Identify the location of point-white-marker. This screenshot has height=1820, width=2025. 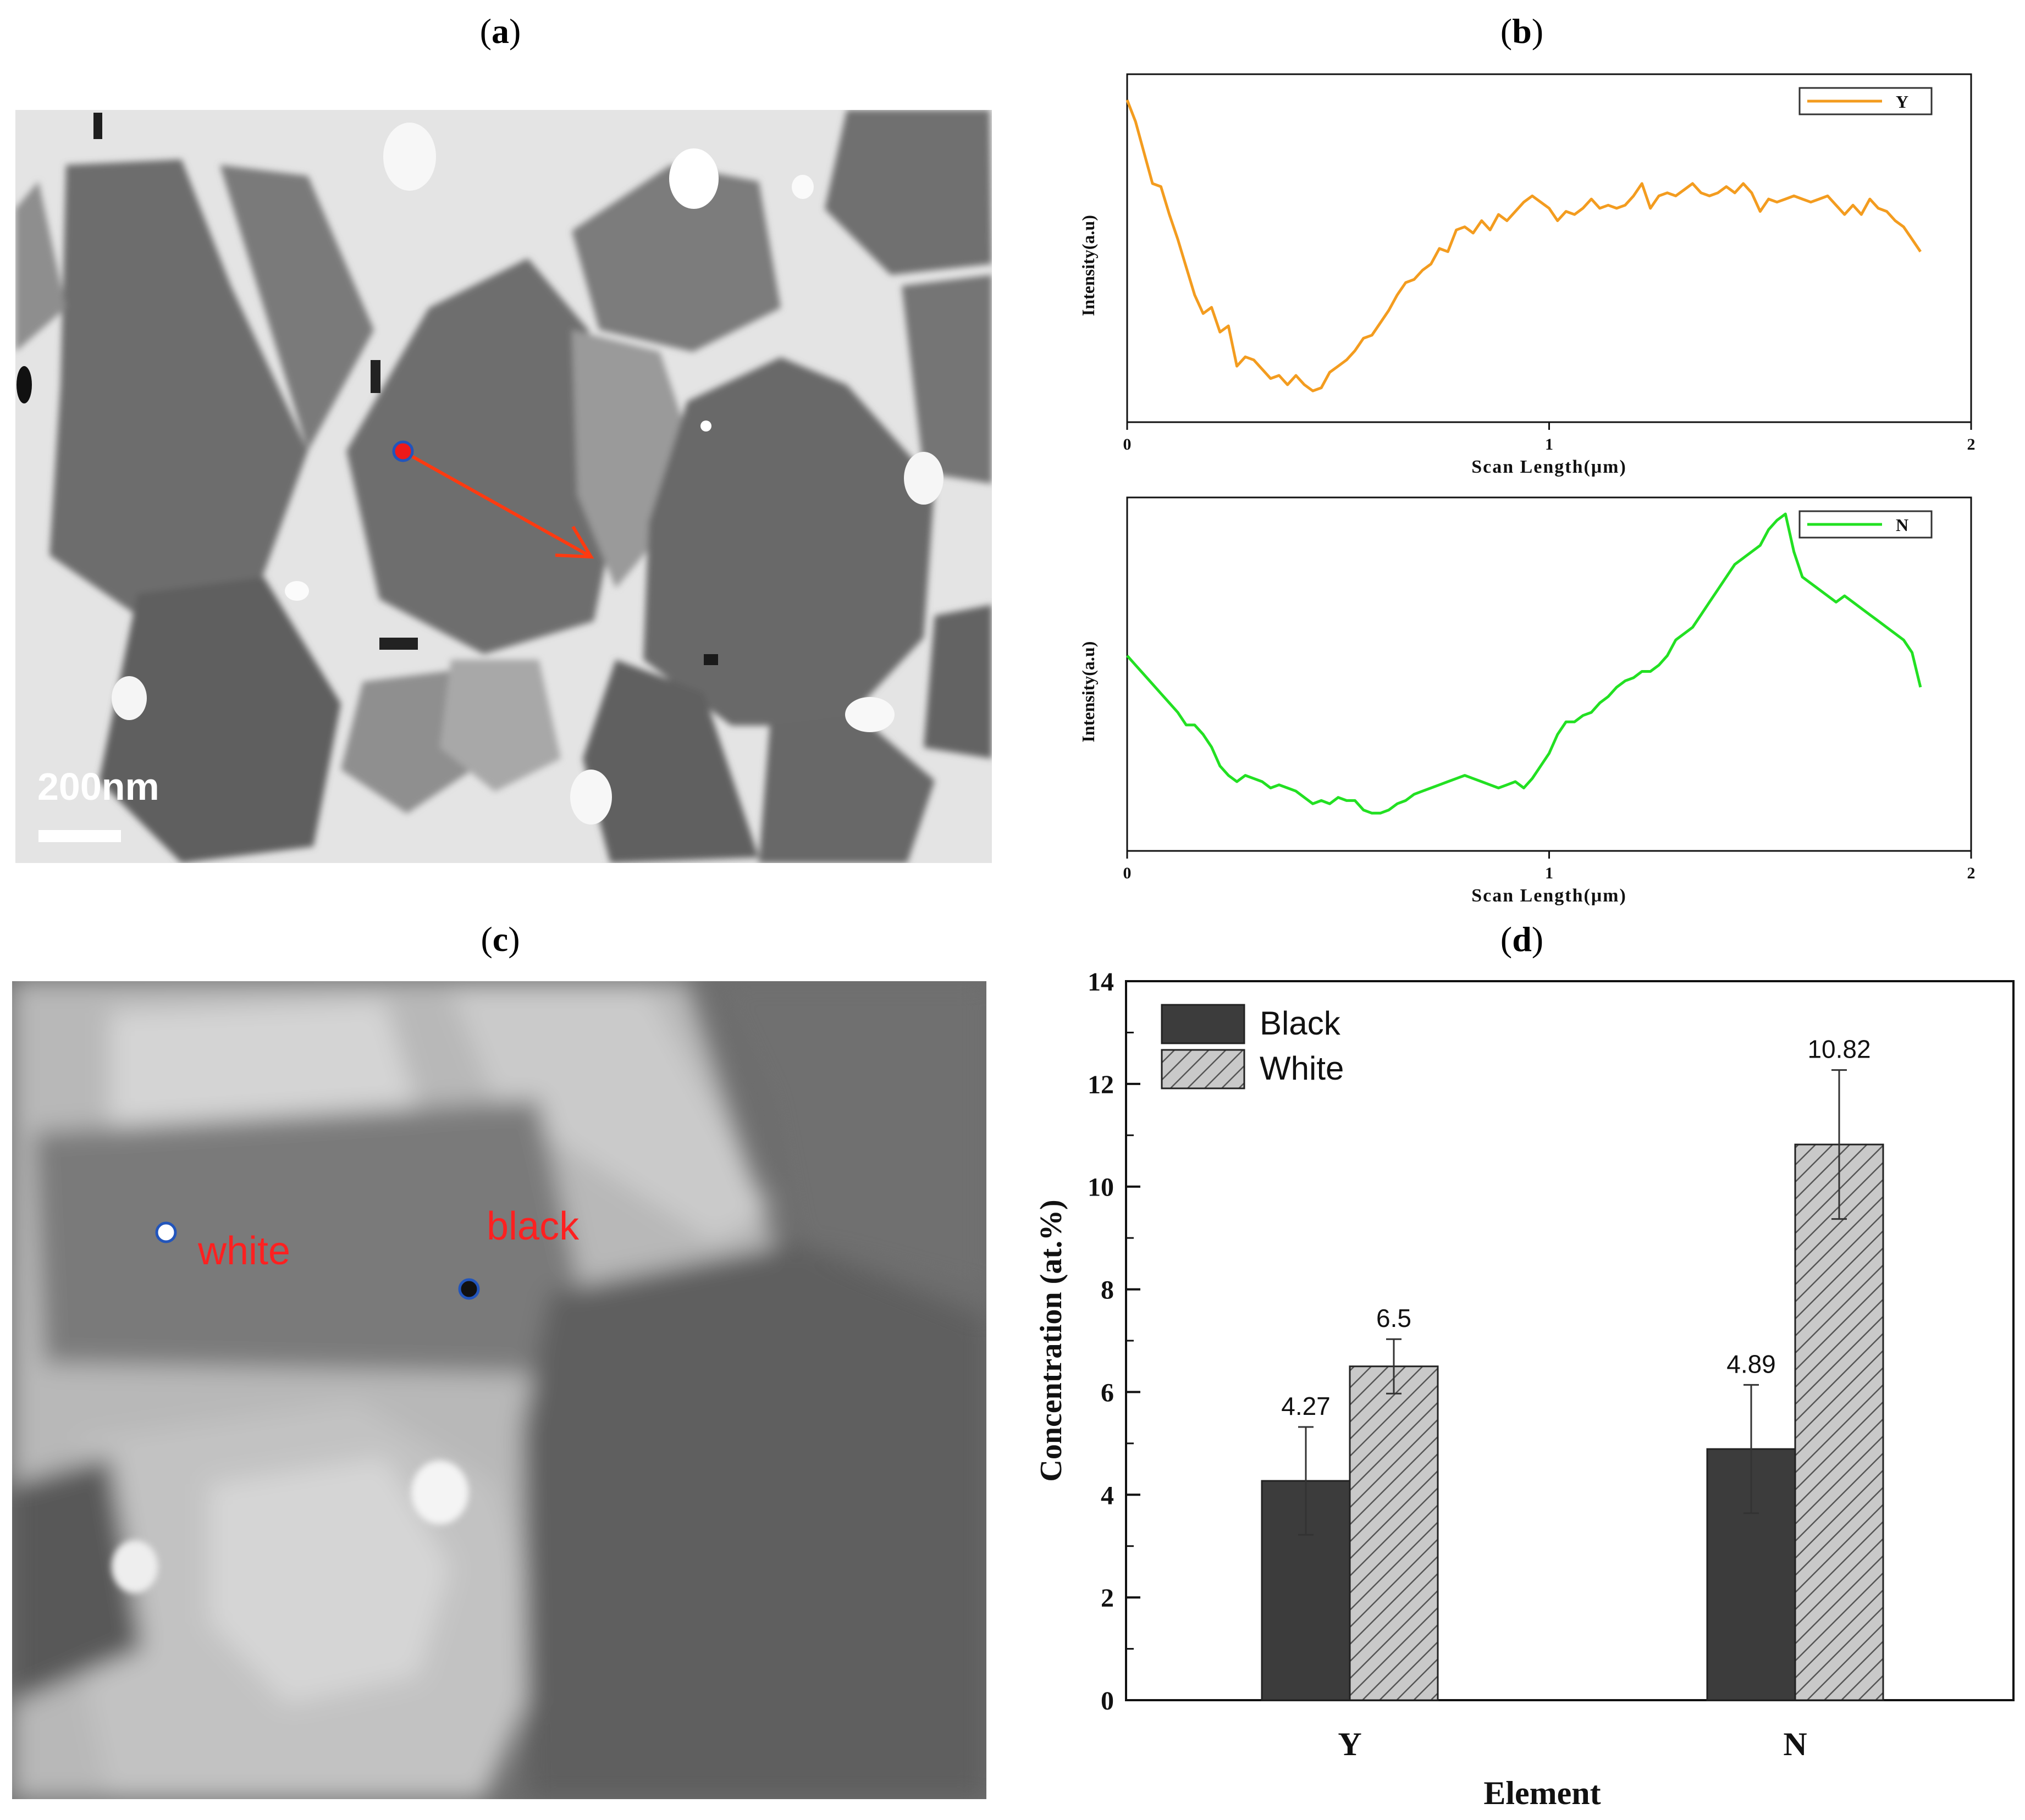
(166, 1232).